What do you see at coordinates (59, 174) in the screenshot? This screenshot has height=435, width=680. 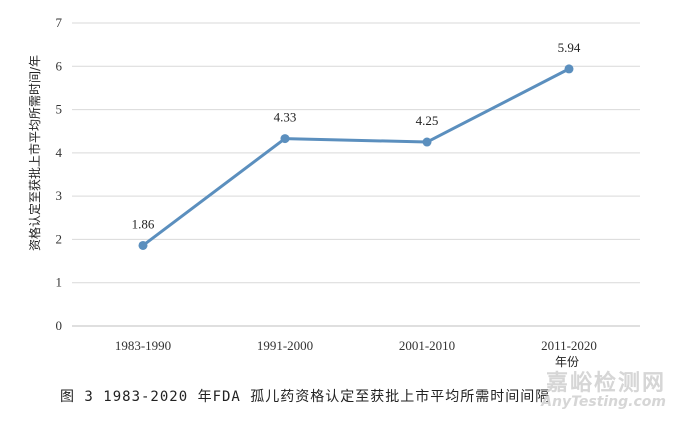 I see `y-axis-ticks: 0 1 2 3 4 5 6 7` at bounding box center [59, 174].